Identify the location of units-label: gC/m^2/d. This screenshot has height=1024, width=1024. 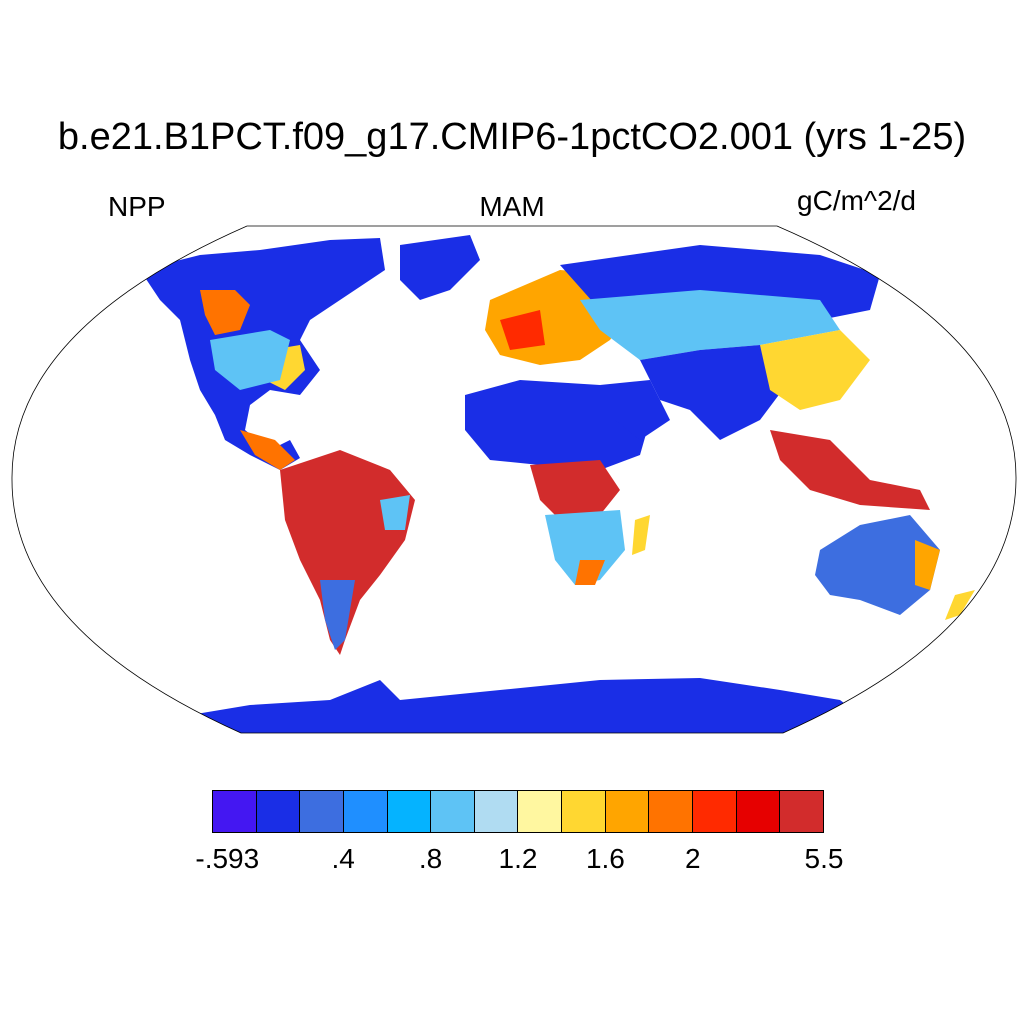
(856, 200).